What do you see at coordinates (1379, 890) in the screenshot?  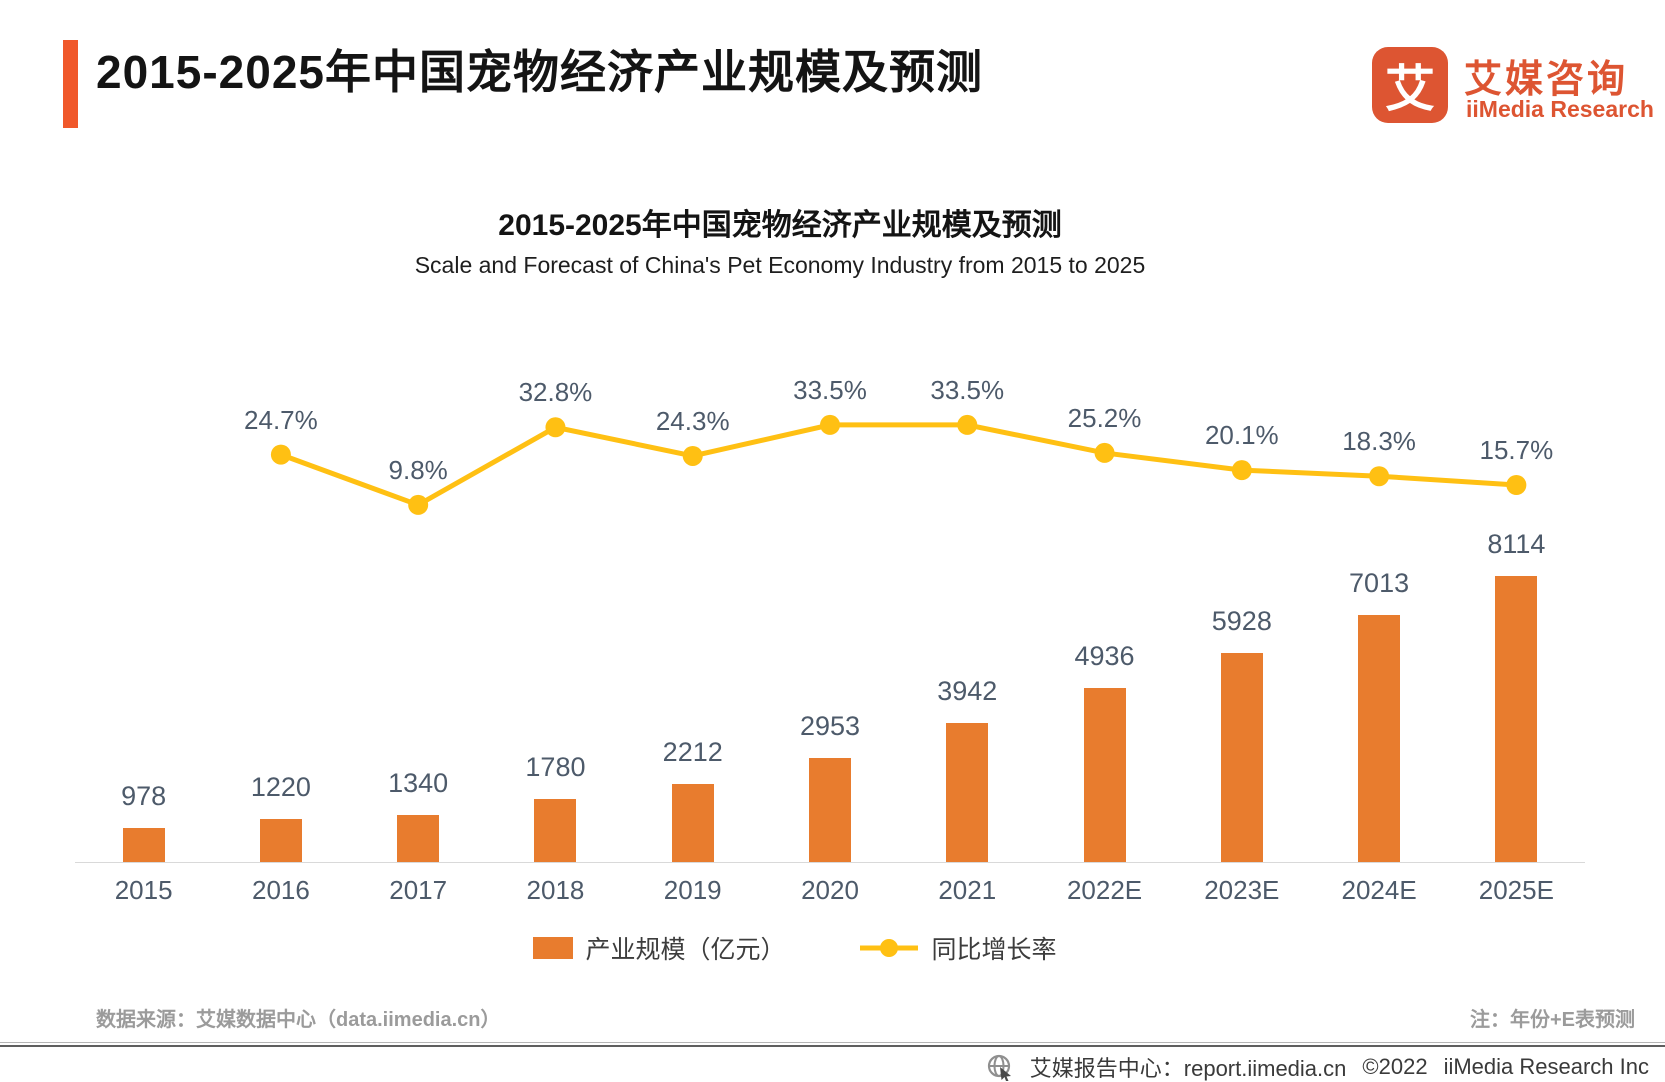 I see `x-axis-label: 2024E` at bounding box center [1379, 890].